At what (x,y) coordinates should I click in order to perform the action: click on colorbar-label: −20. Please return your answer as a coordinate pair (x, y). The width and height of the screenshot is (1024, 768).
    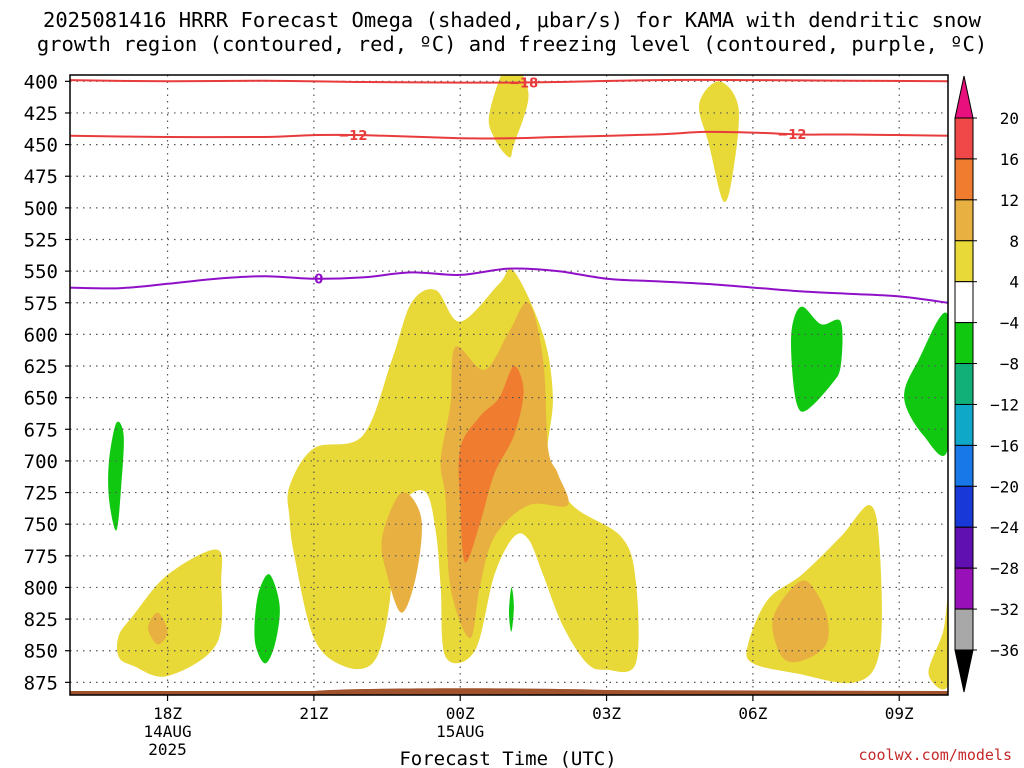
    Looking at the image, I should click on (1004, 486).